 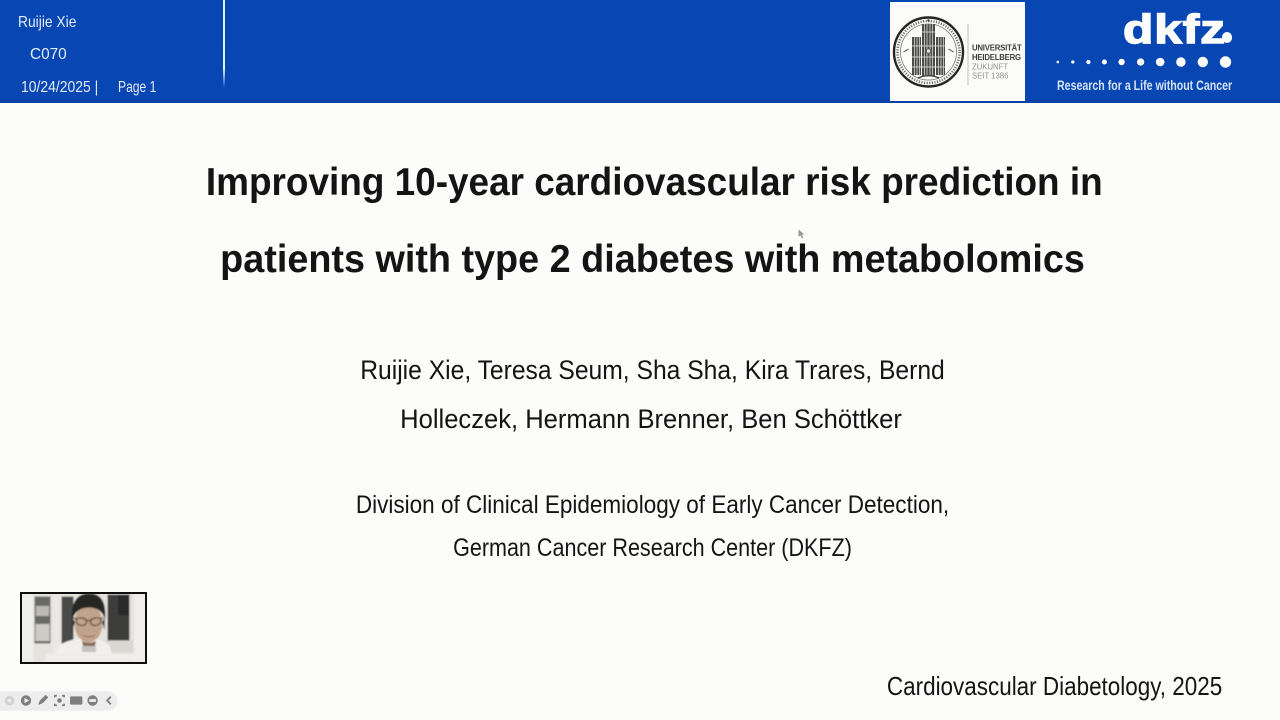 I want to click on svg-text: dkfz, so click(x=1174, y=29).